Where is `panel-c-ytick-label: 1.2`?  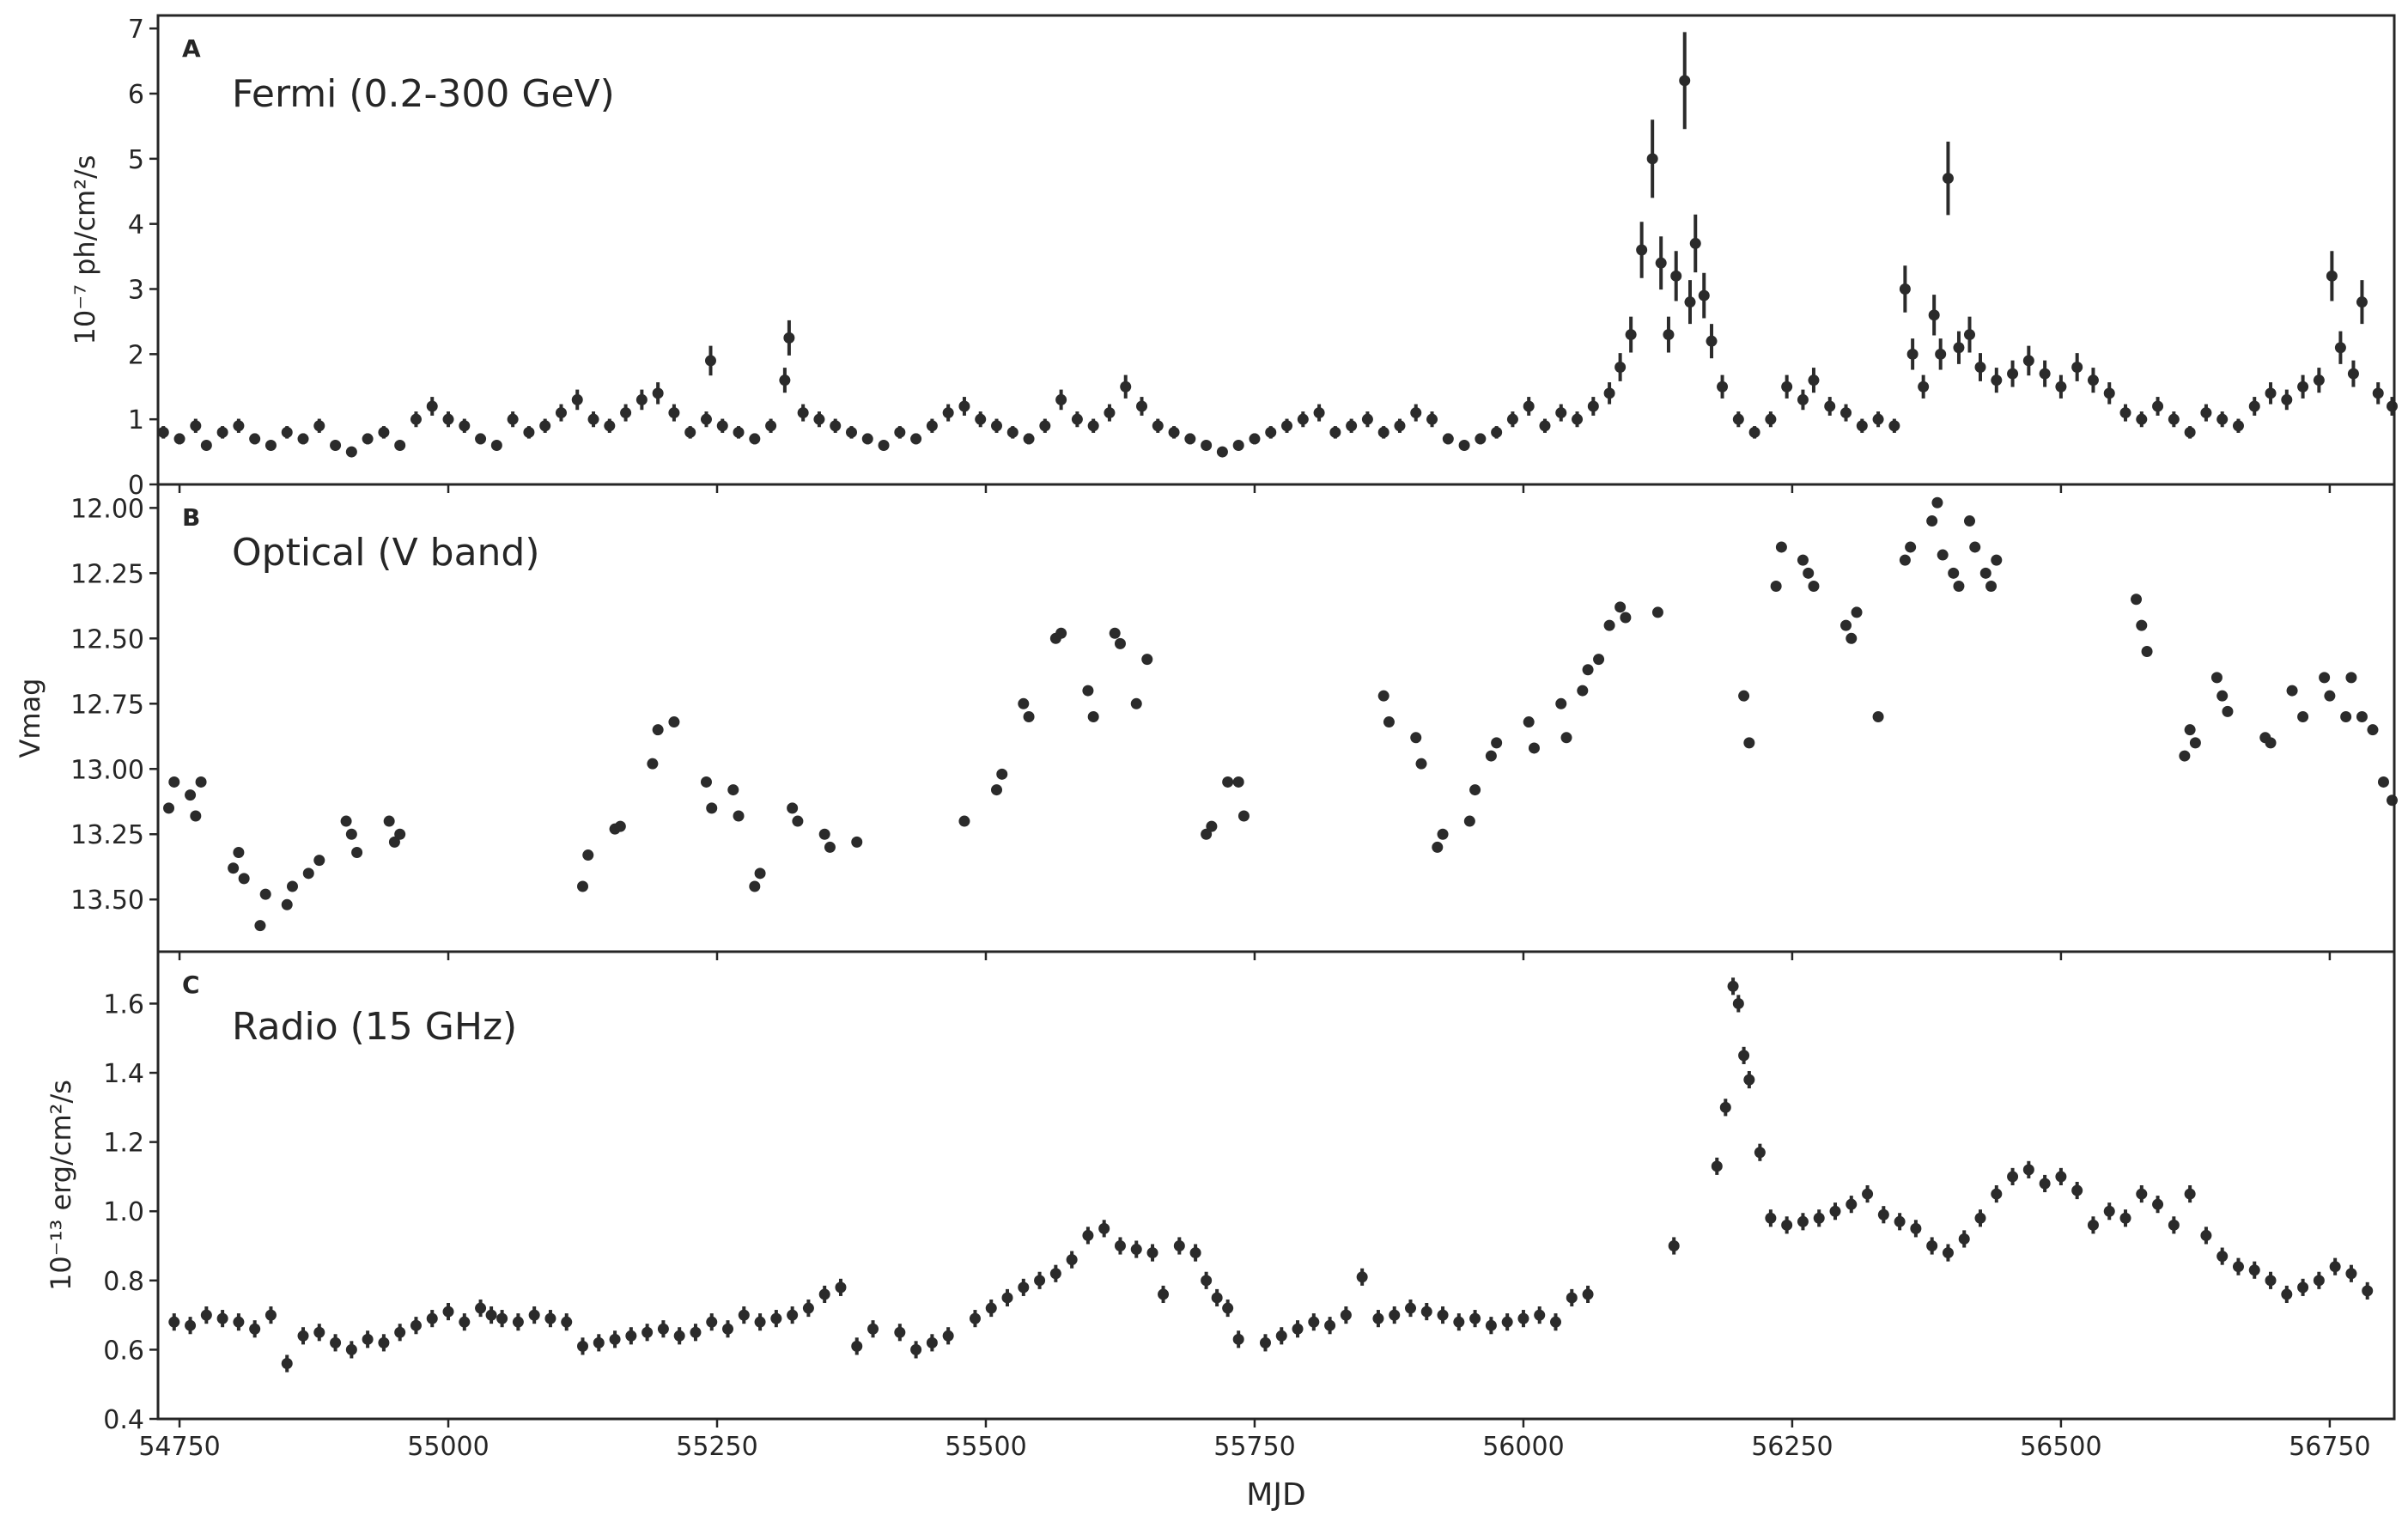
panel-c-ytick-label: 1.2 is located at coordinates (123, 1144).